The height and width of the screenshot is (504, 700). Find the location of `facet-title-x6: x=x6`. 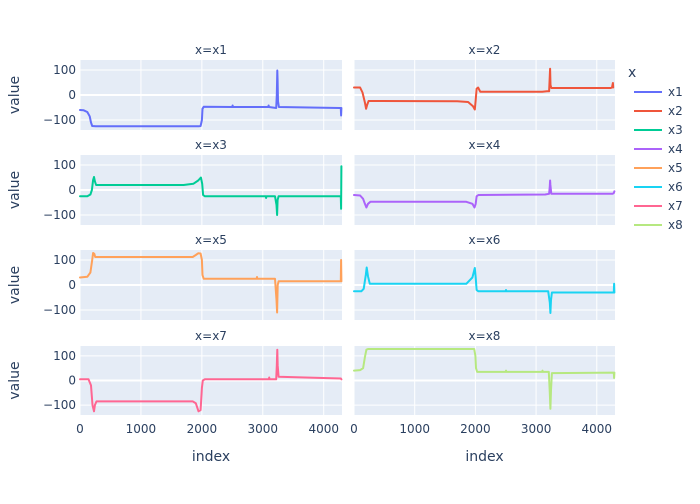

facet-title-x6: x=x6 is located at coordinates (485, 240).